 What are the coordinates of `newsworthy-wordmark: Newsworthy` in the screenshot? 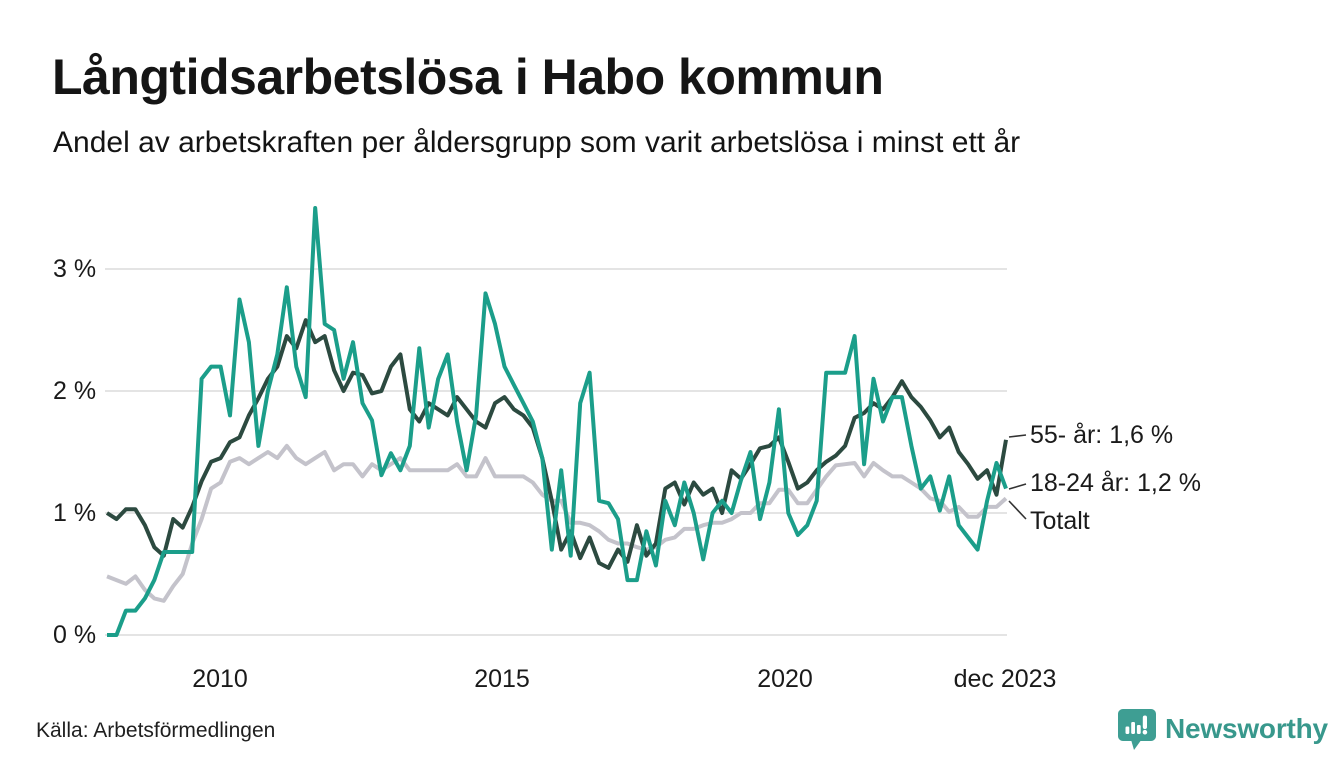 It's located at (1246, 728).